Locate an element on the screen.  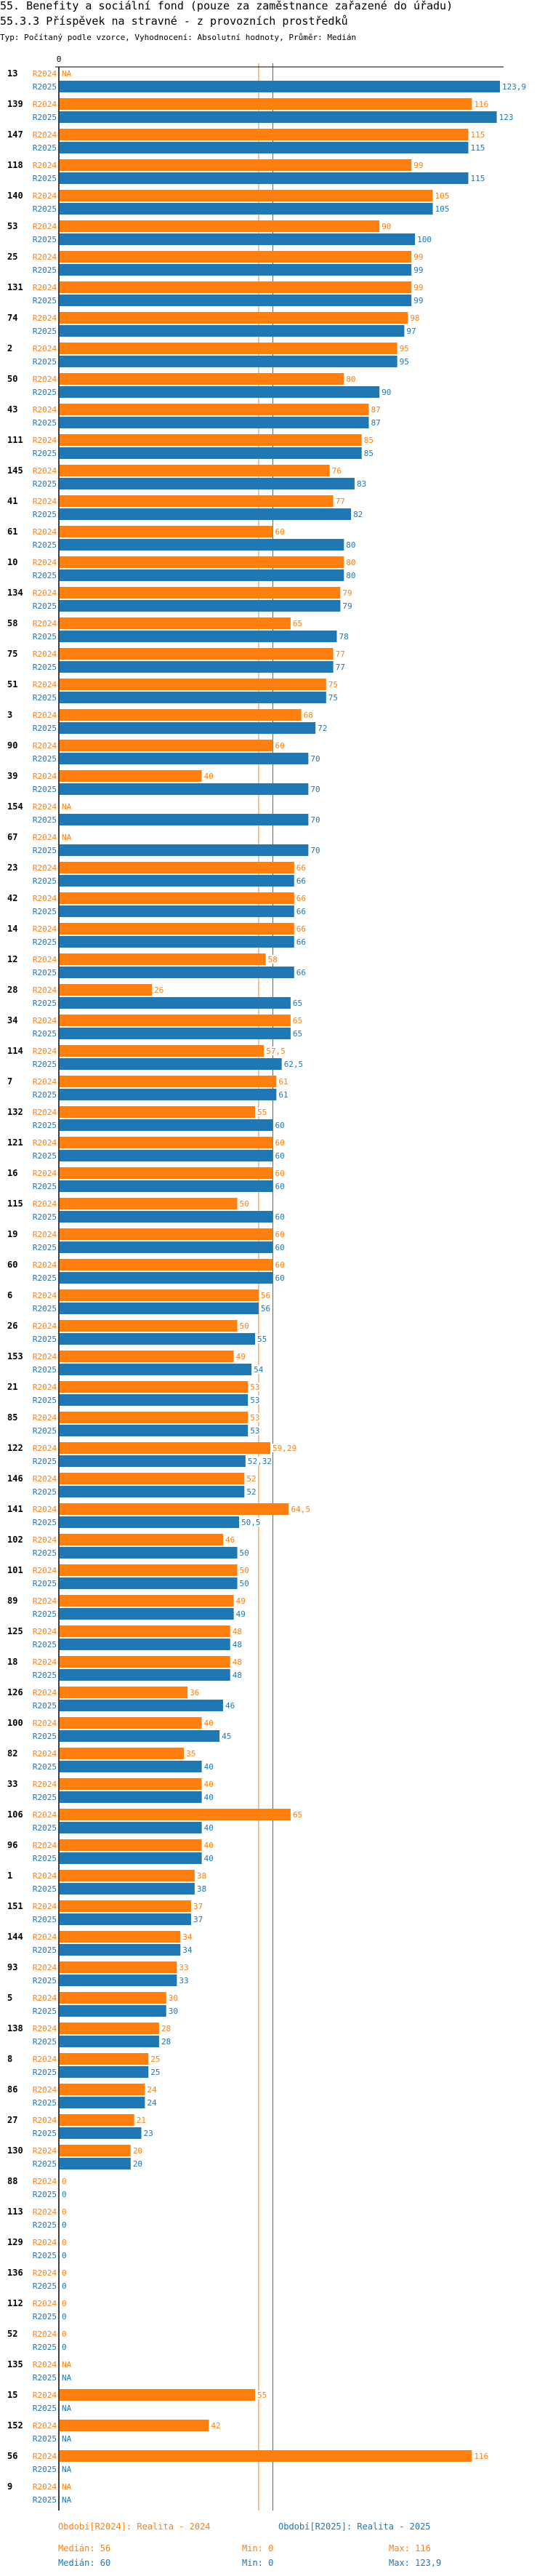
value-label: 20 is located at coordinates (137, 2164).